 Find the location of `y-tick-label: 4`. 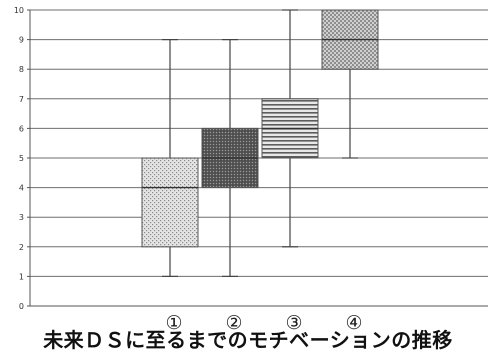

y-tick-label: 4 is located at coordinates (21, 188).